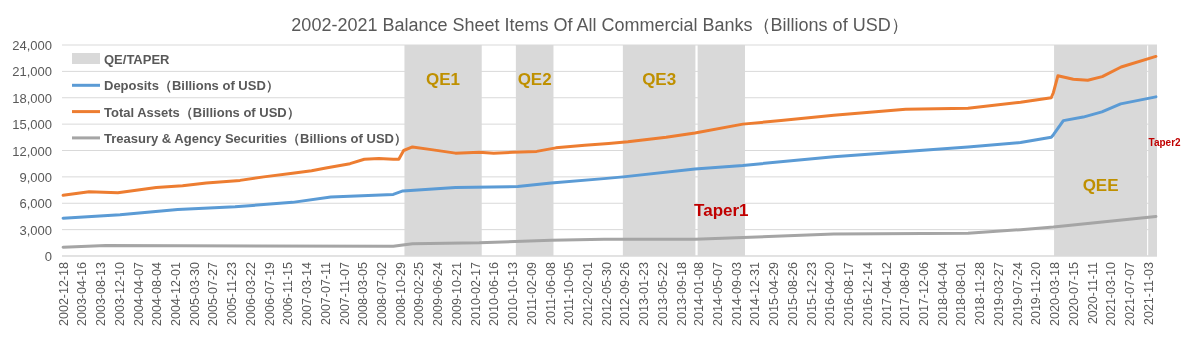  I want to click on y-tick-label: 15,000, so click(32, 125).